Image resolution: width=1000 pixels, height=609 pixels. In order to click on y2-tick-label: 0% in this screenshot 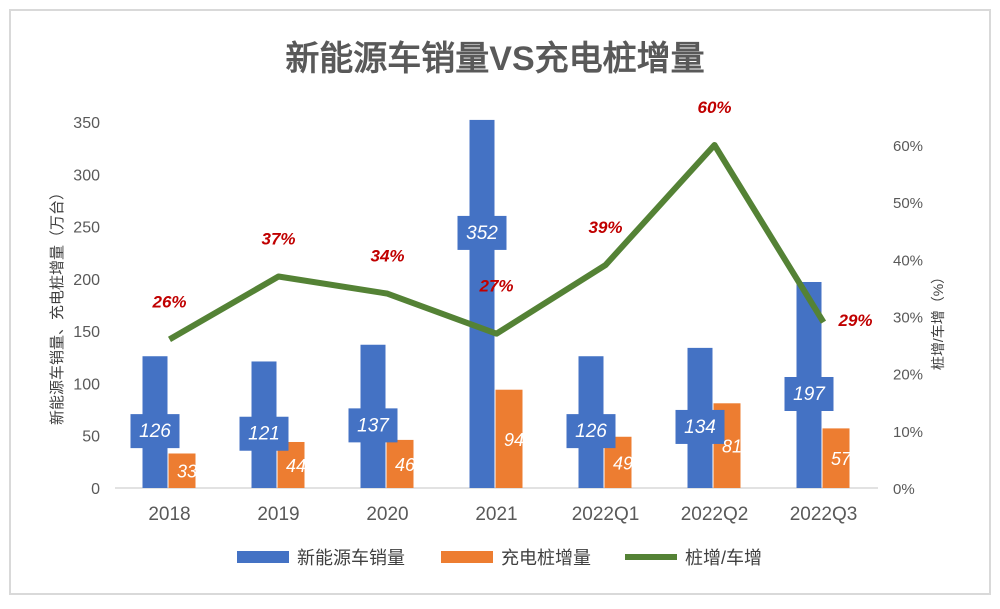, I will do `click(904, 489)`.